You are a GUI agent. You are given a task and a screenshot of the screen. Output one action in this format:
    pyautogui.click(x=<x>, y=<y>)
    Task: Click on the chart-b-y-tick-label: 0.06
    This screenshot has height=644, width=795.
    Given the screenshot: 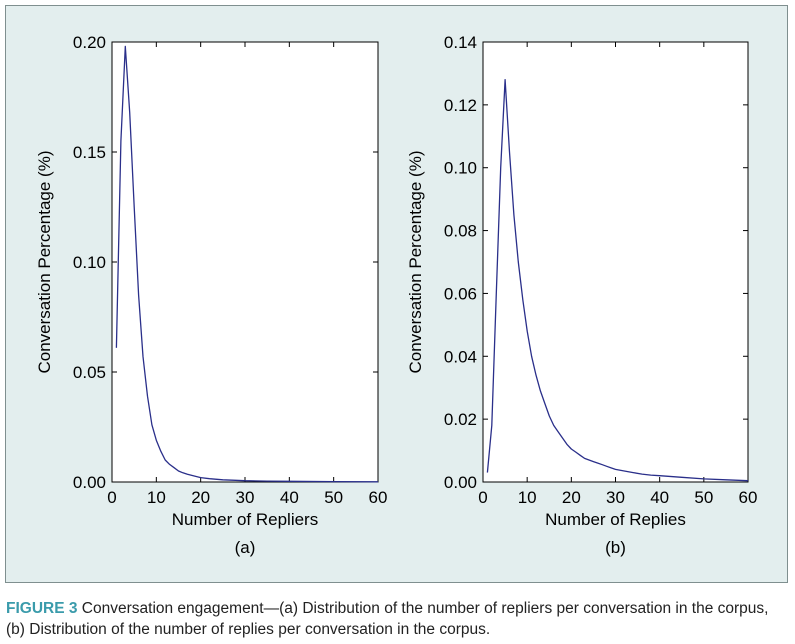 What is the action you would take?
    pyautogui.click(x=460, y=293)
    